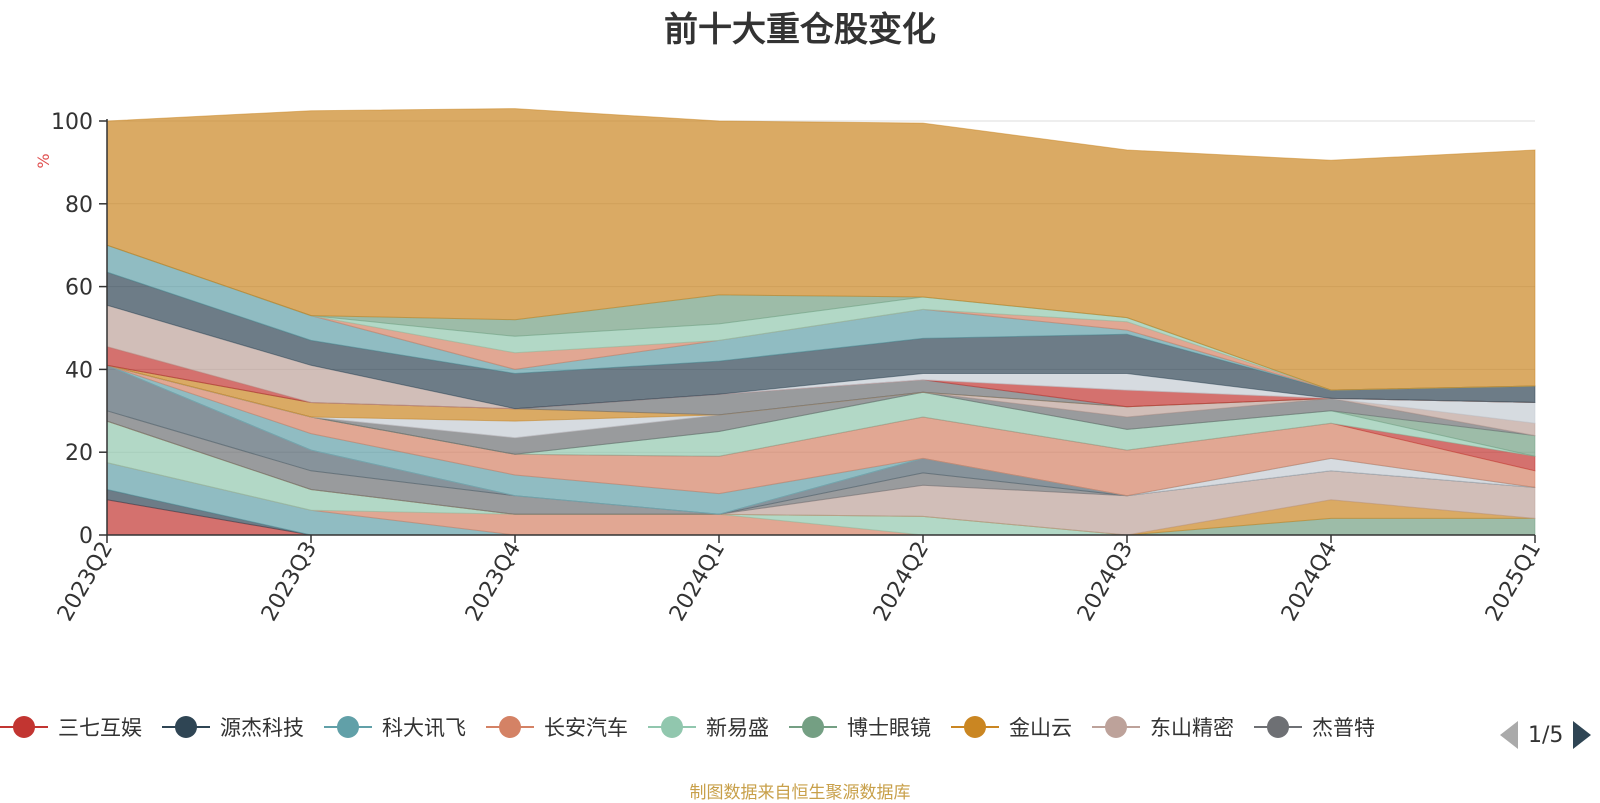  I want to click on x-tick-label: 2023Q4, so click(493, 582).